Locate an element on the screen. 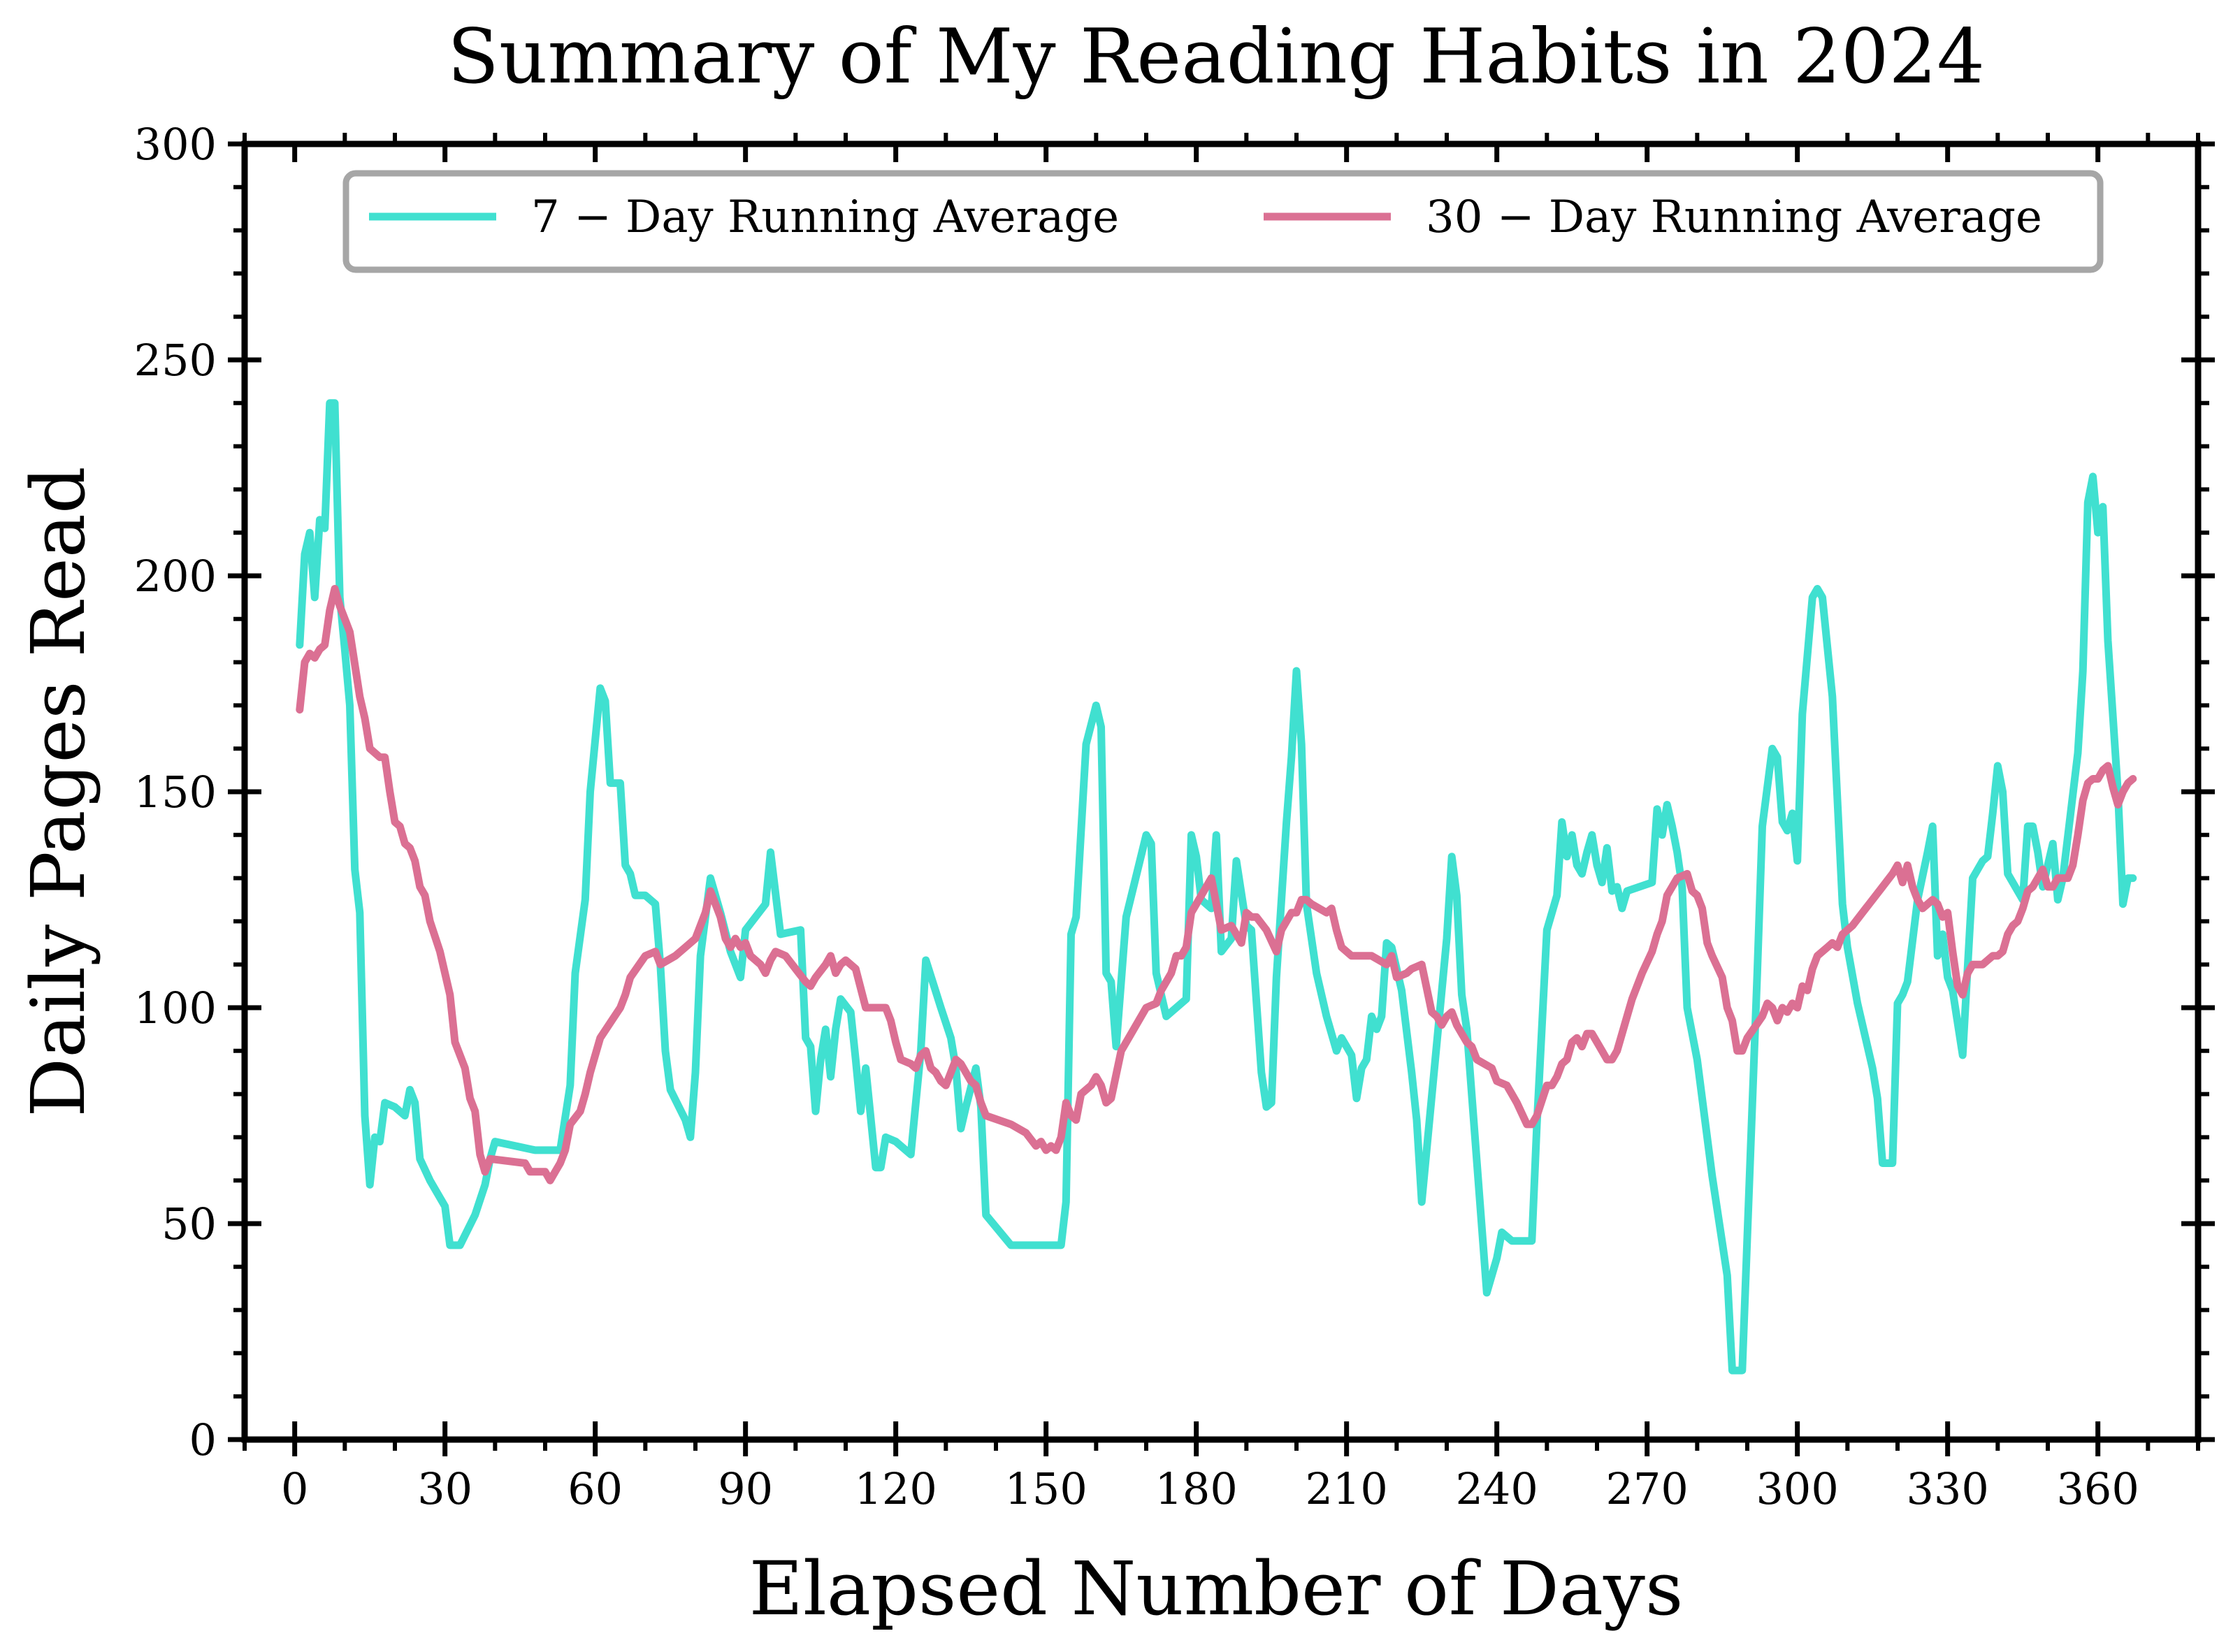 The image size is (2240, 1652). y-axis-label: Daily Pages Read is located at coordinates (58, 792).